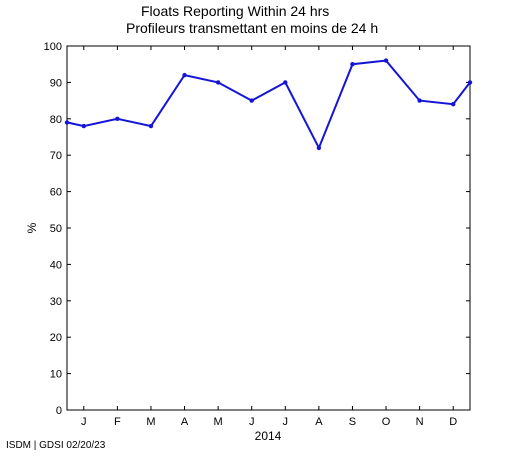  Describe the element at coordinates (420, 422) in the screenshot. I see `x-tick-label: N` at that location.